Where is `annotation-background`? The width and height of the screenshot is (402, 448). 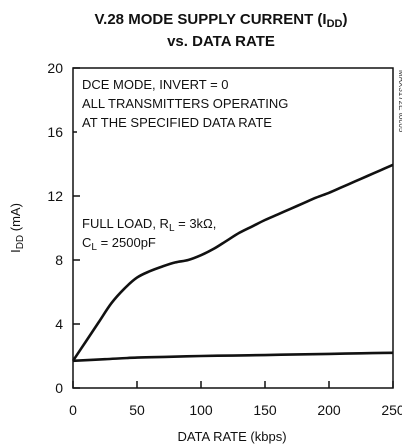
annotation-background is located at coordinates (187, 105).